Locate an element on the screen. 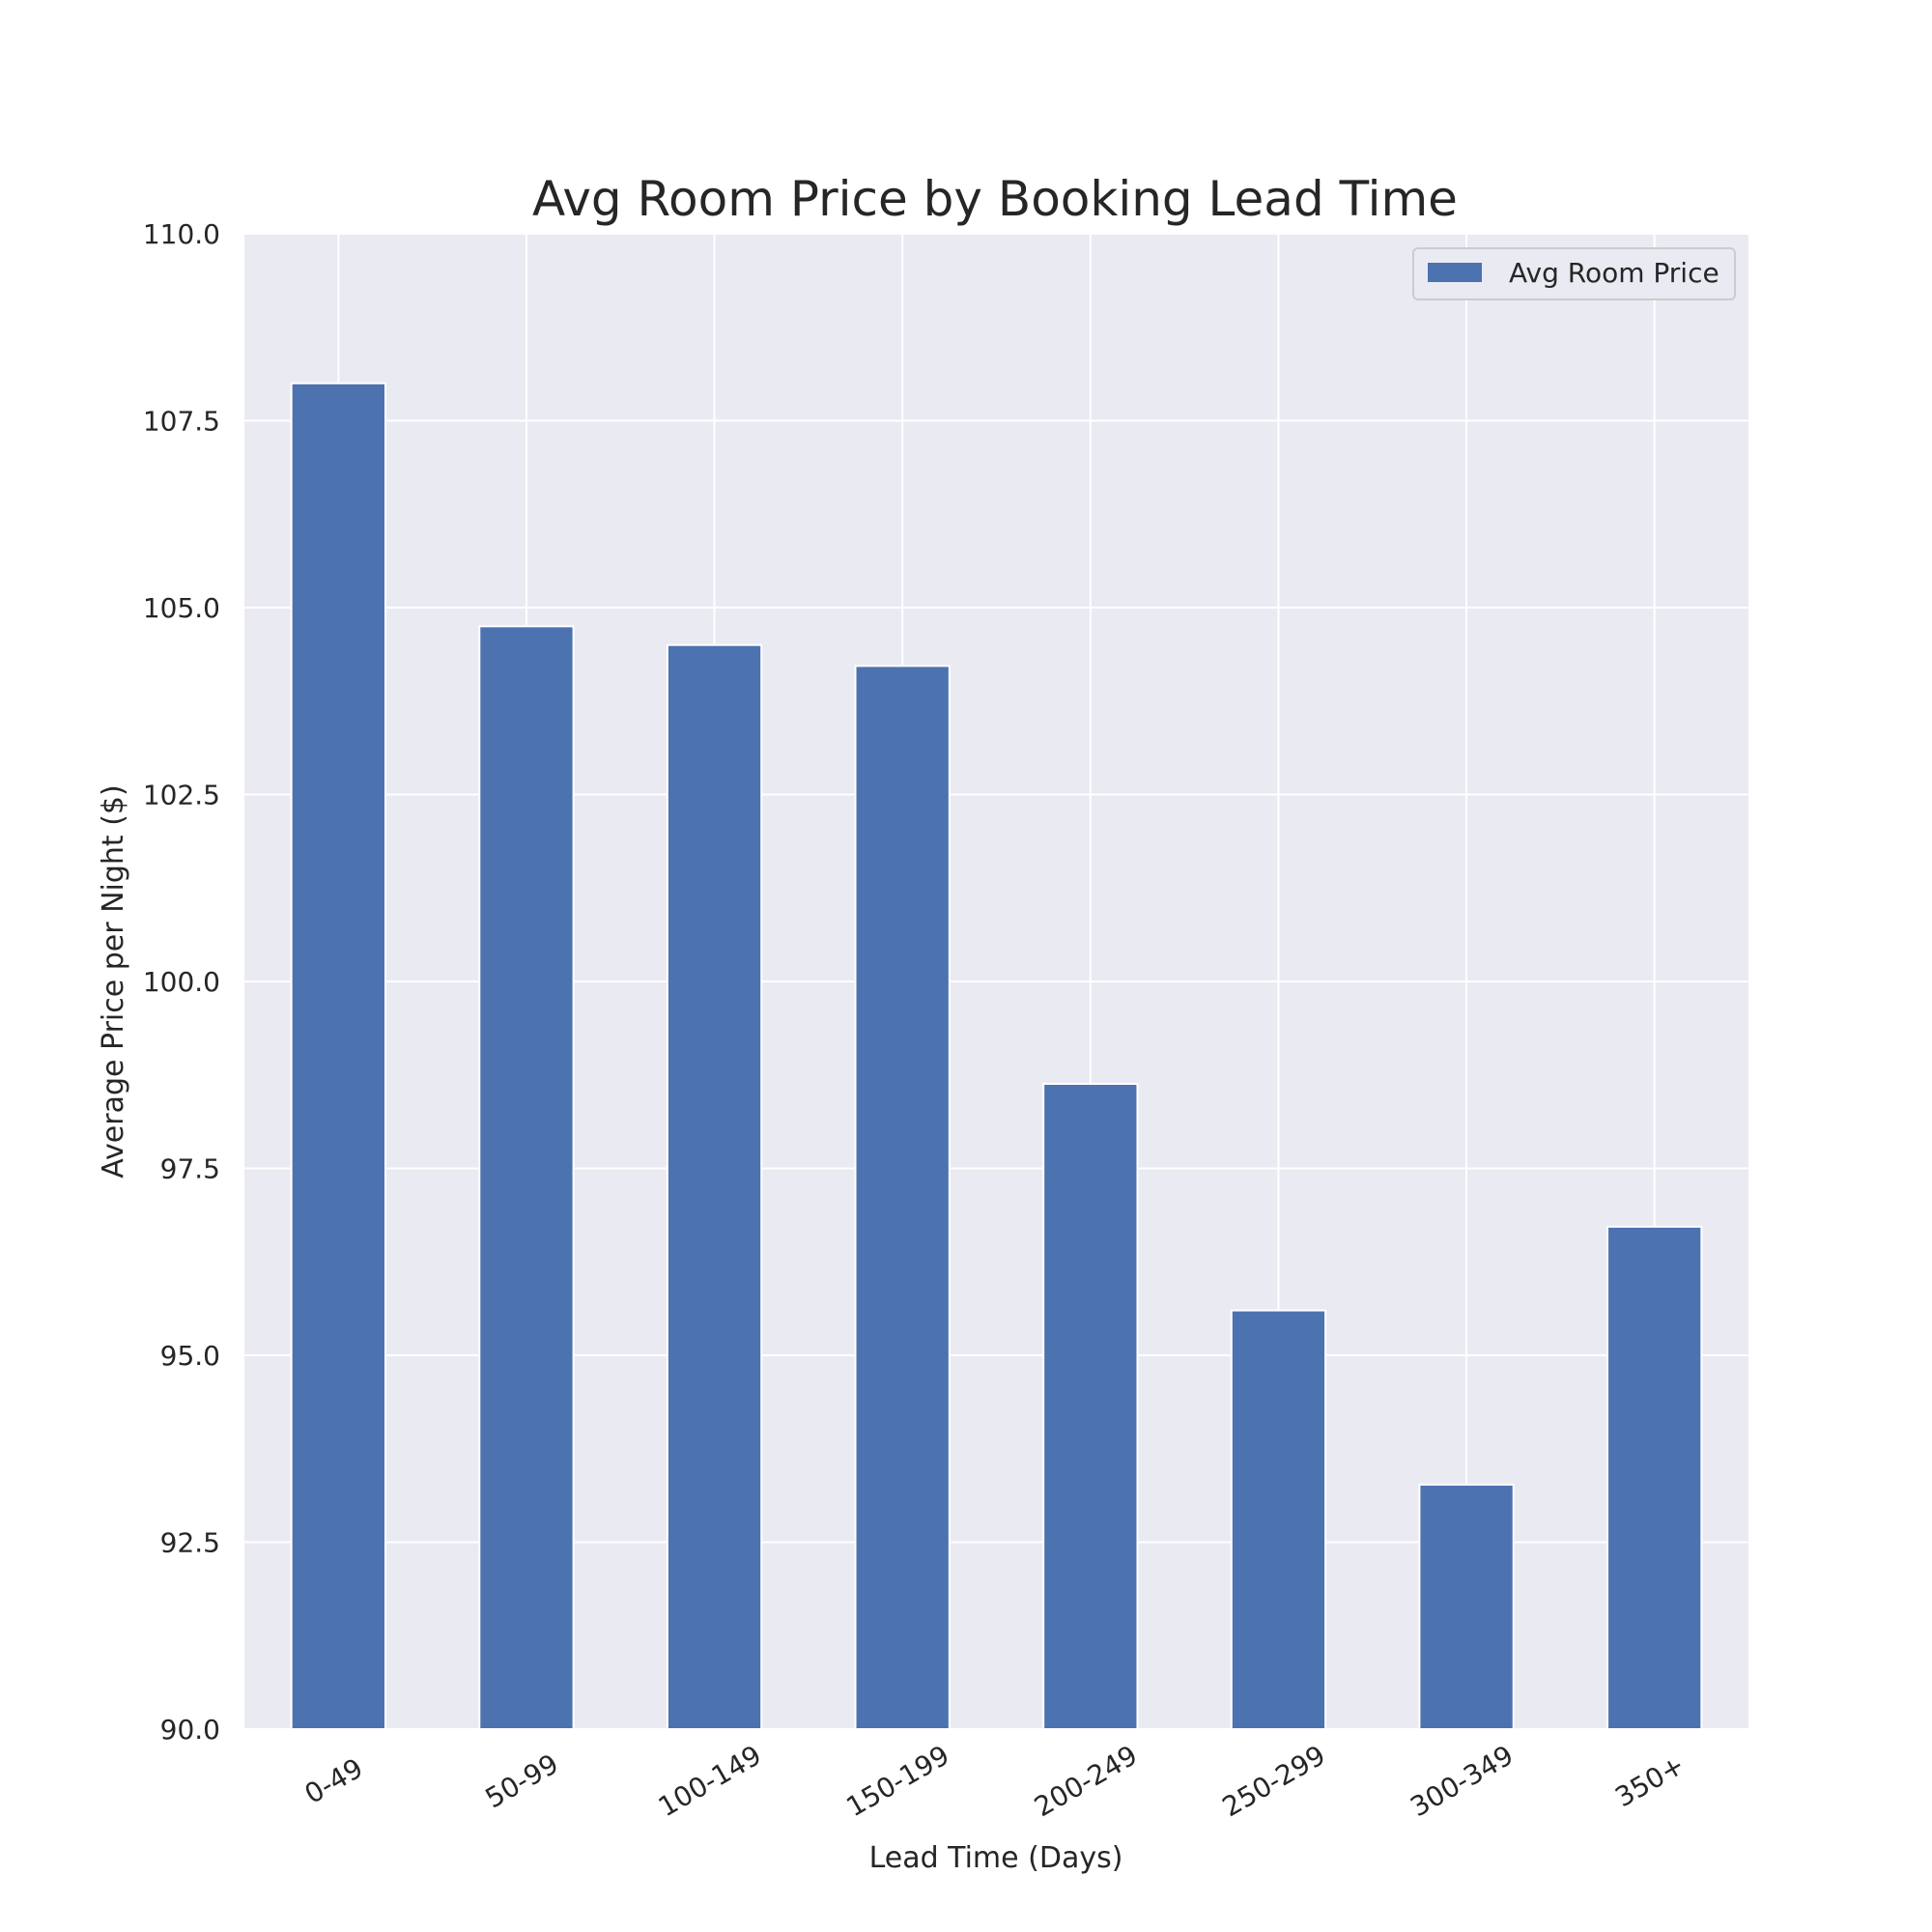 The image size is (1932, 1932). legend-box is located at coordinates (1574, 273).